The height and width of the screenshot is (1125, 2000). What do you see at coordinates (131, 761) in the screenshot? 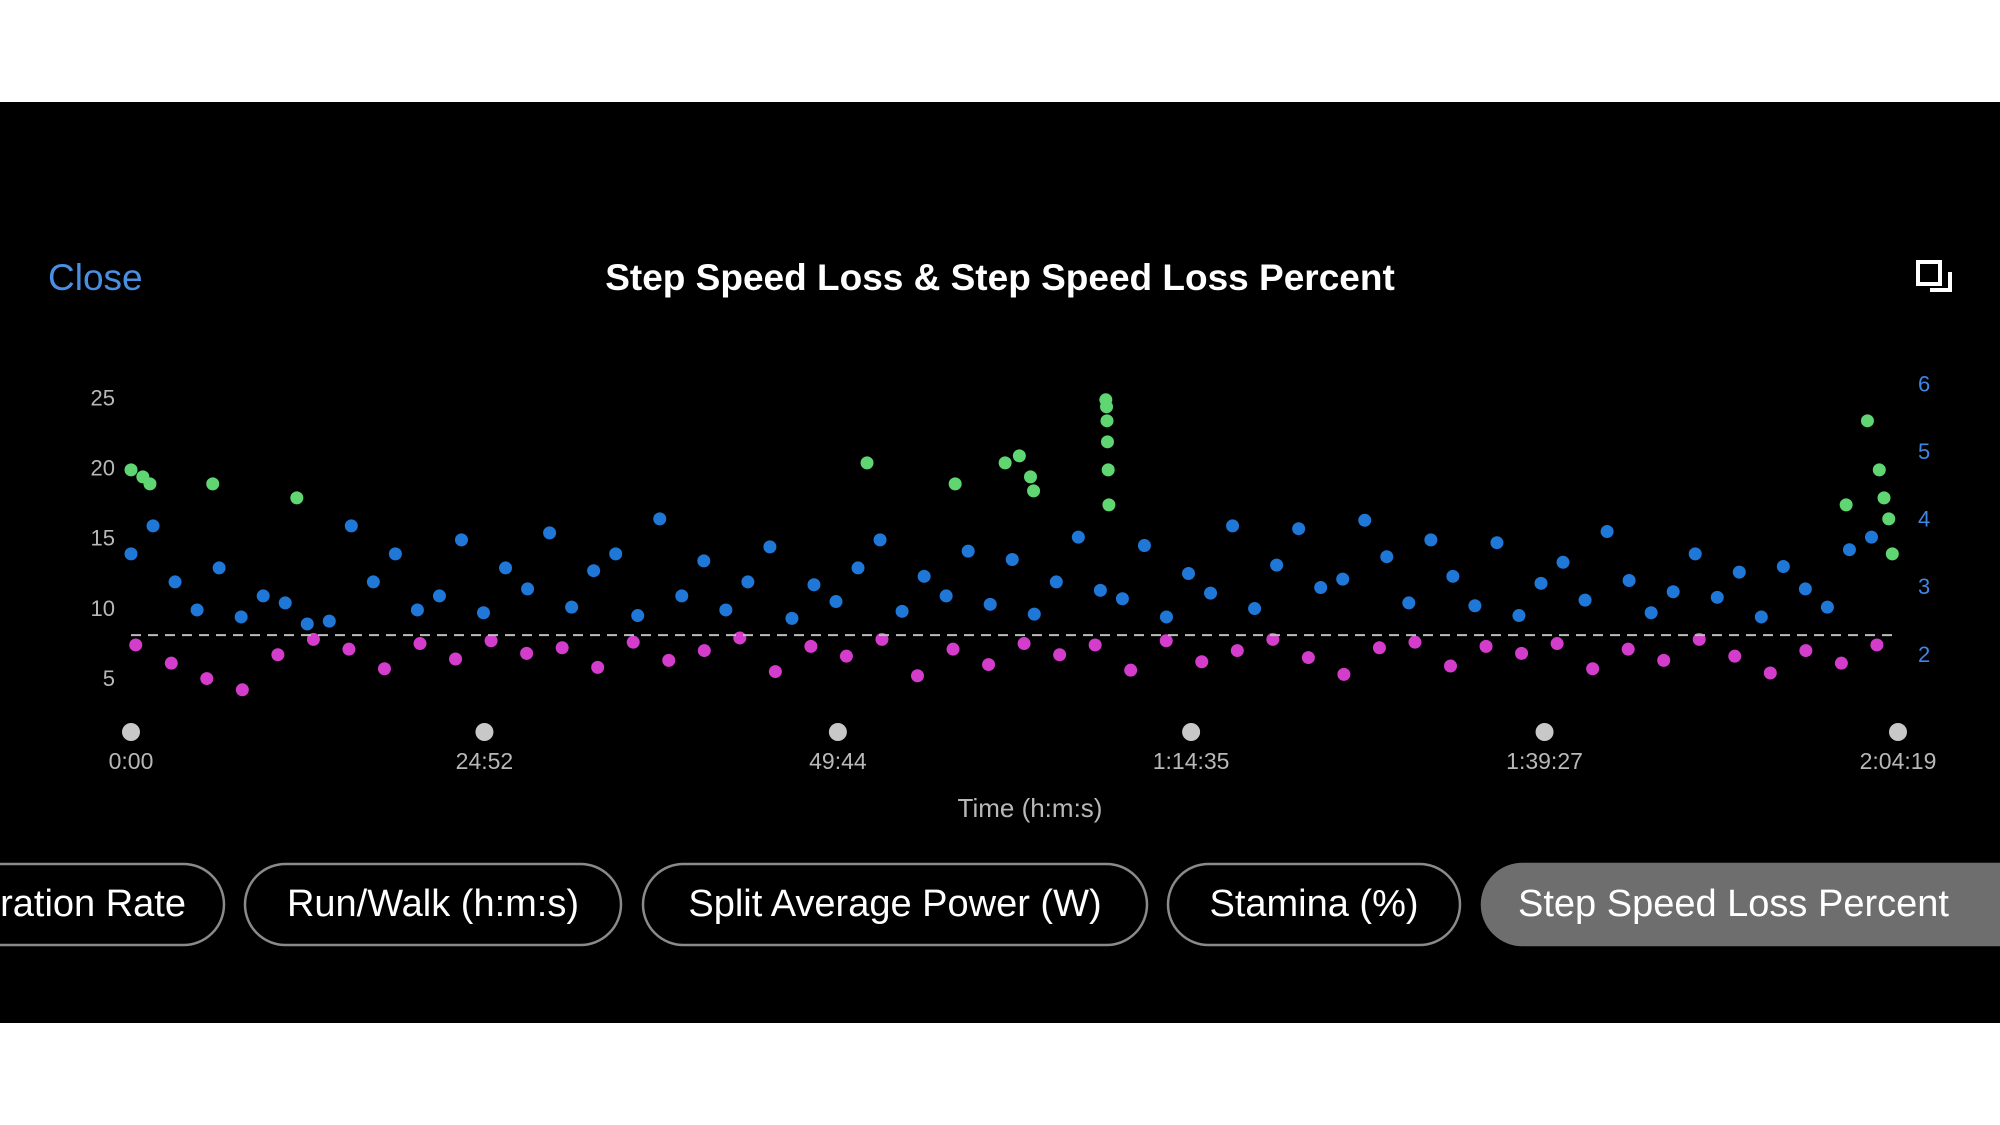
I see `x-tick-label: 0:00` at bounding box center [131, 761].